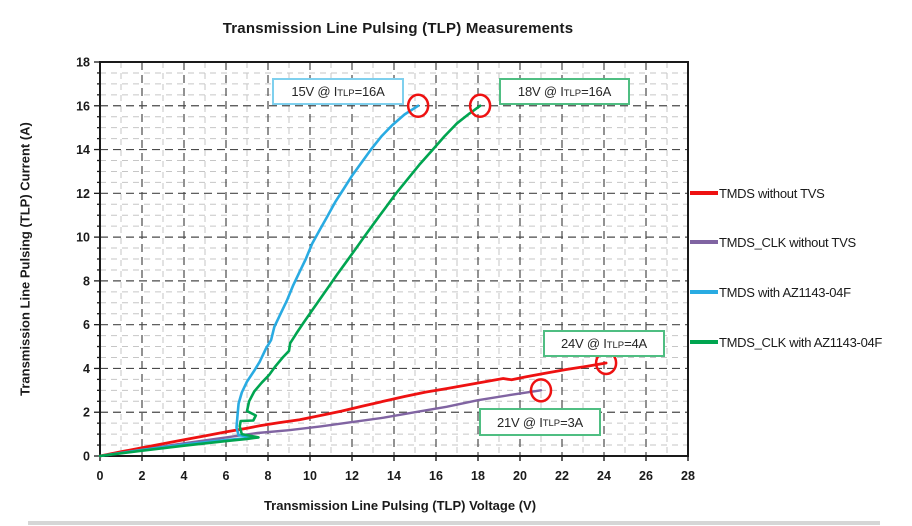 The width and height of the screenshot is (912, 526). What do you see at coordinates (540, 91) in the screenshot?
I see `annotation-text: 18V @ I` at bounding box center [540, 91].